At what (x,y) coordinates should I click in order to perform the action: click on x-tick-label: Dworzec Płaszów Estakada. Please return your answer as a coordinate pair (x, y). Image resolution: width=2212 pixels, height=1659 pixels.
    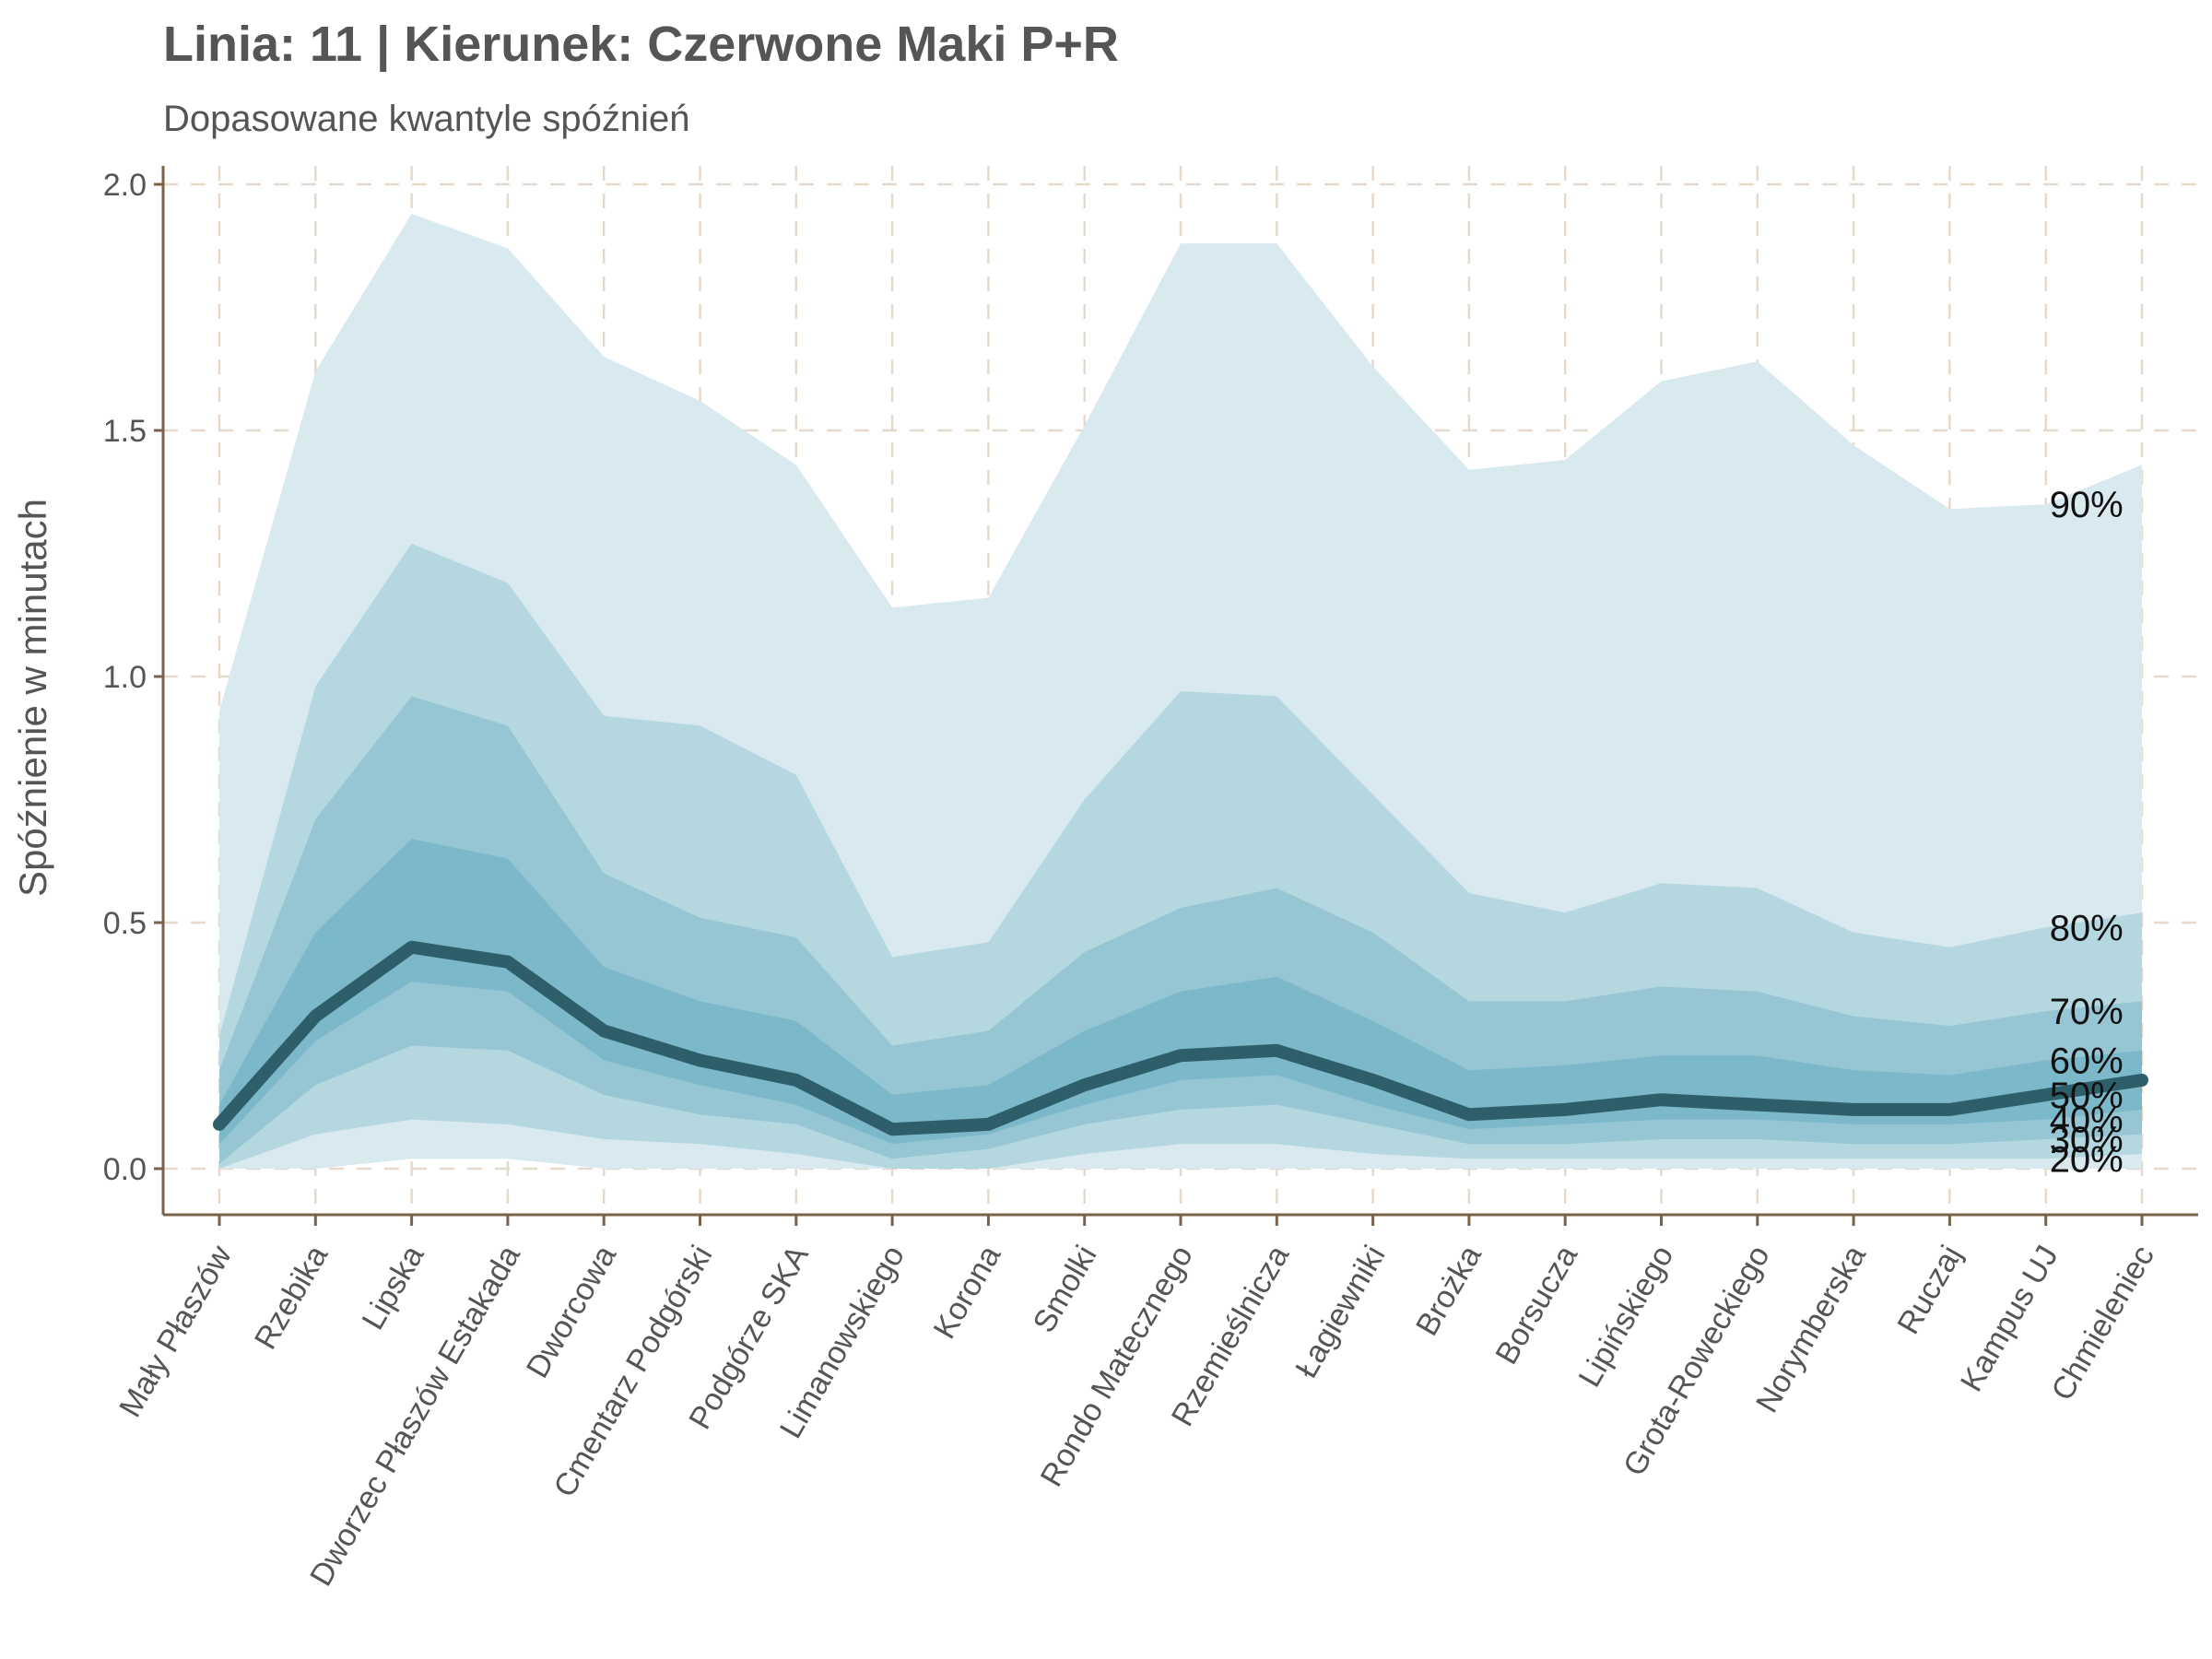
    Looking at the image, I should click on (415, 1416).